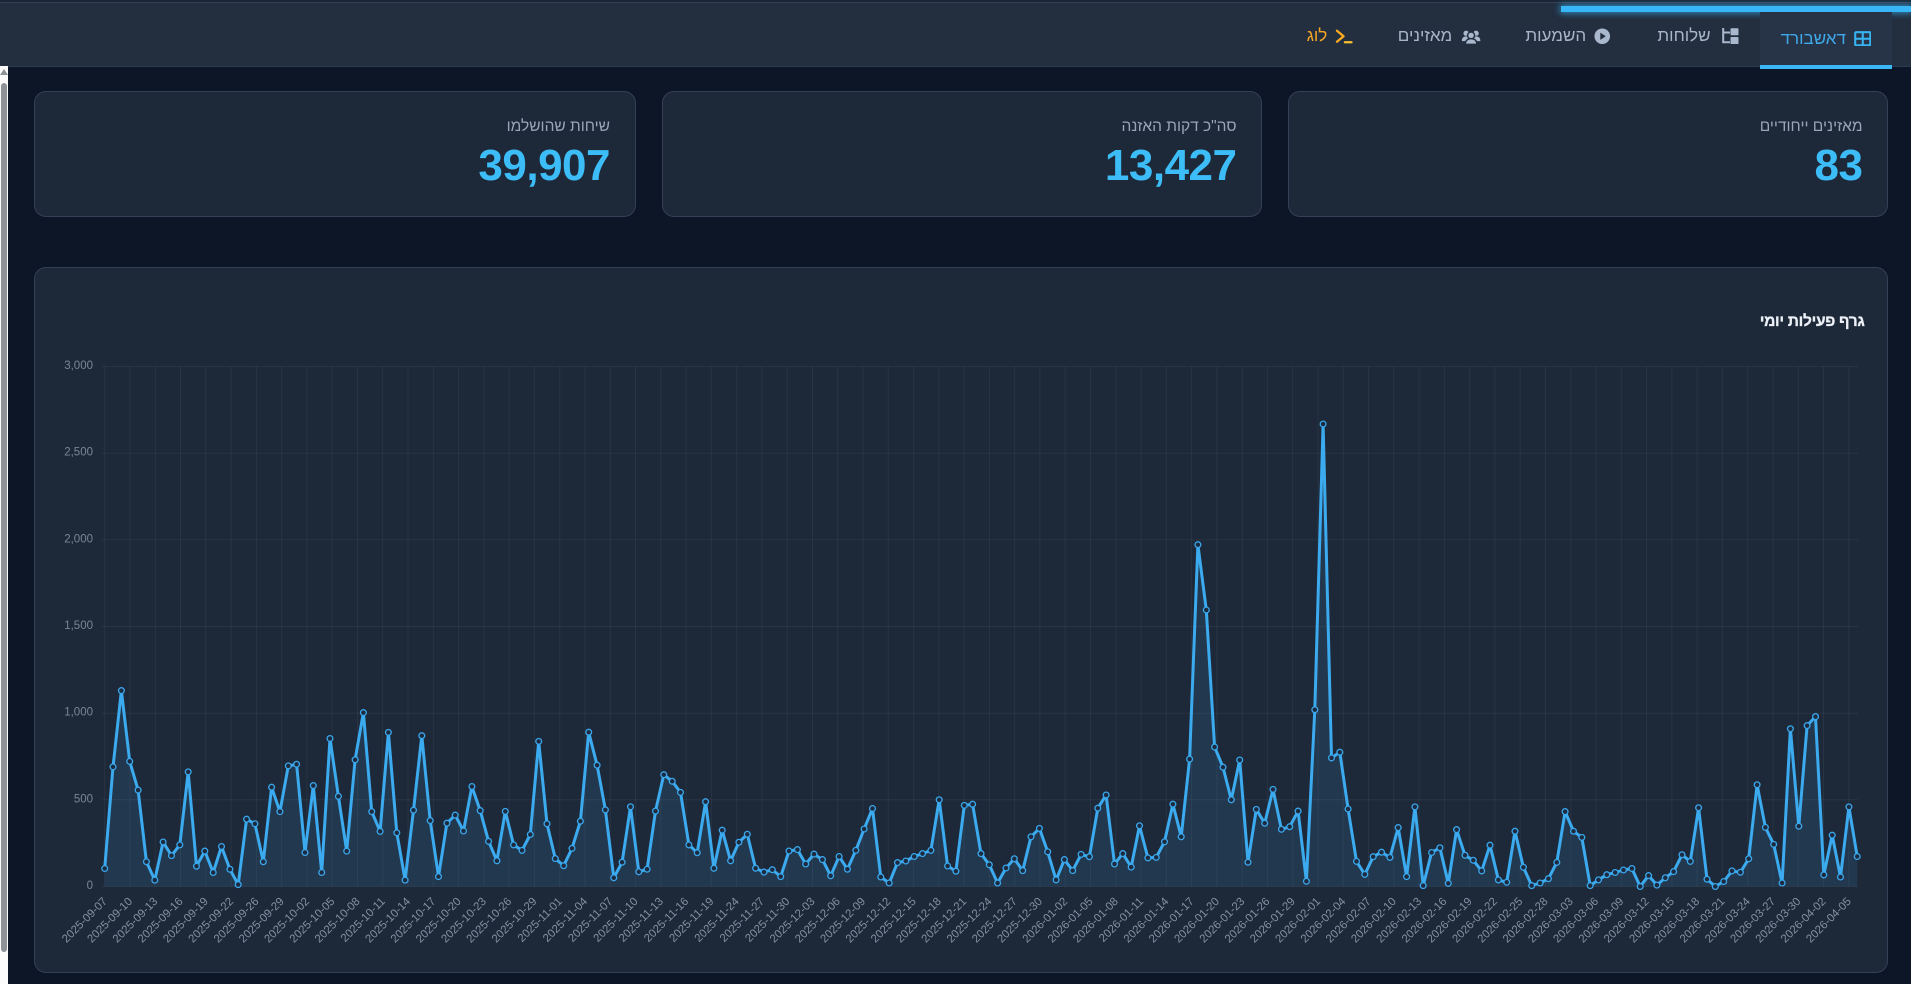 Image resolution: width=1911 pixels, height=984 pixels. What do you see at coordinates (89, 886) in the screenshot?
I see `svg-text: 0` at bounding box center [89, 886].